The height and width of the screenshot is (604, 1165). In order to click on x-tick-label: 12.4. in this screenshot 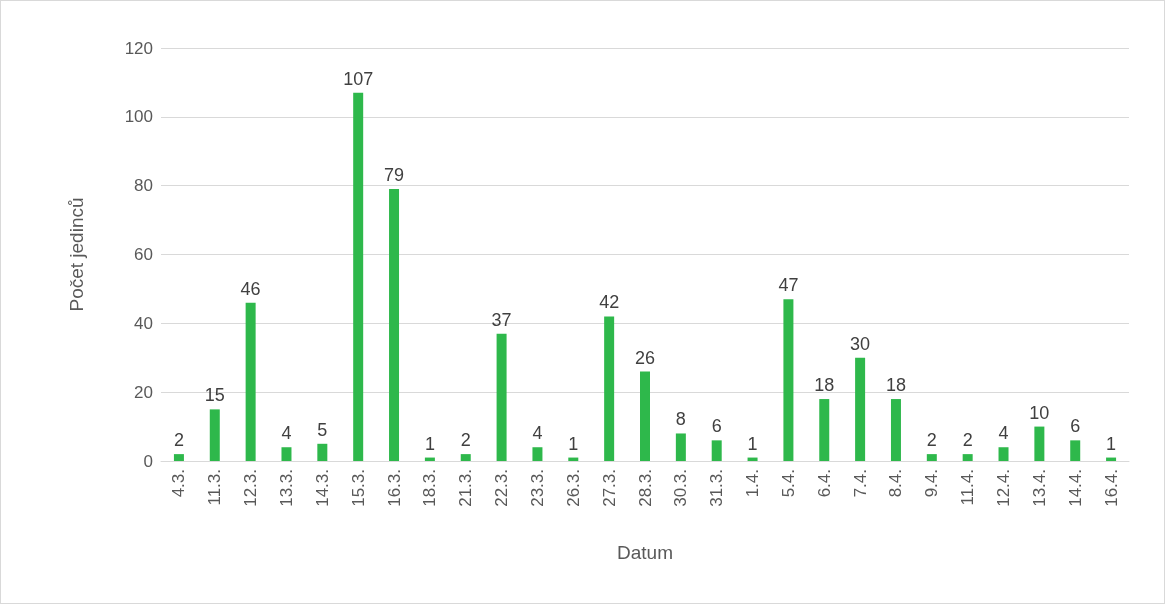, I will do `click(1004, 488)`.